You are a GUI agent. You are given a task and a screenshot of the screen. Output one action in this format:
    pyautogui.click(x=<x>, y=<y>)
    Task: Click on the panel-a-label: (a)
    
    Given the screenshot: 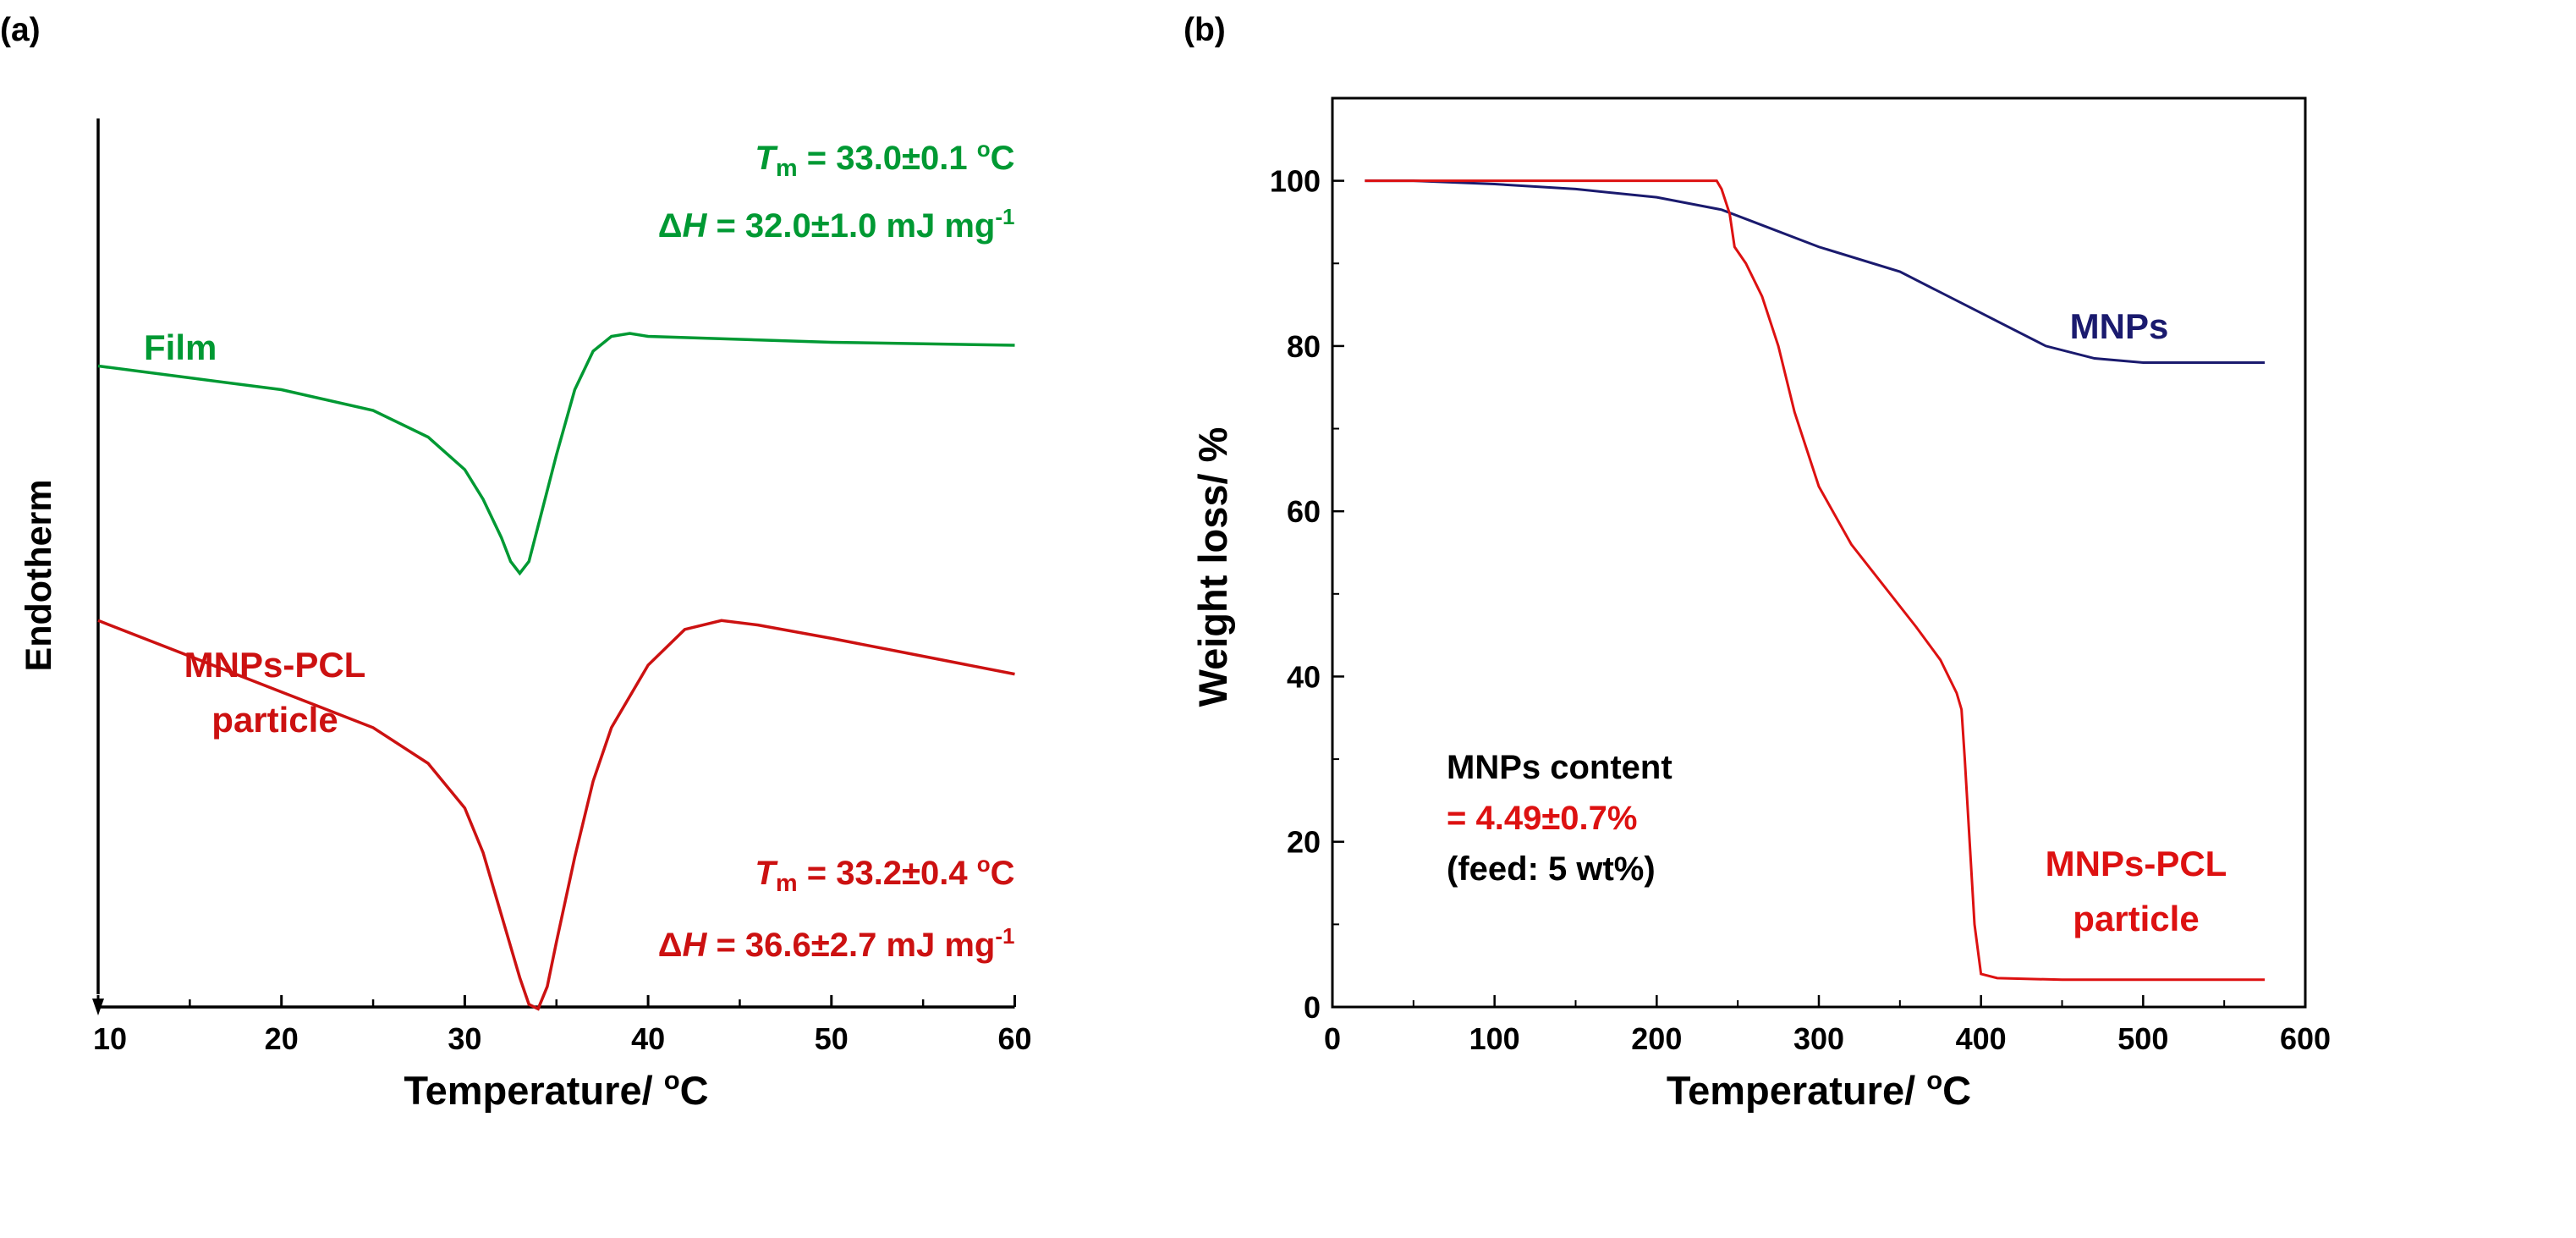 What is the action you would take?
    pyautogui.click(x=21, y=30)
    